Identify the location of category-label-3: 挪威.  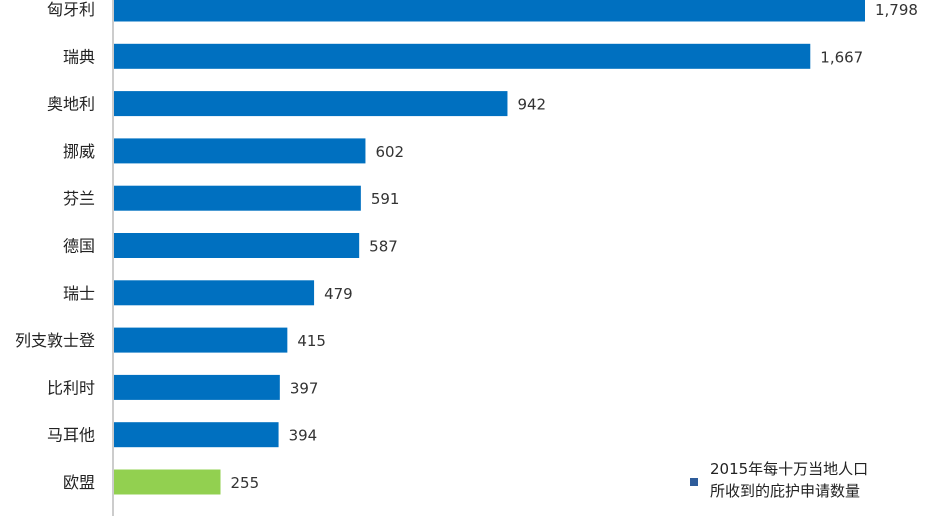
(79, 151).